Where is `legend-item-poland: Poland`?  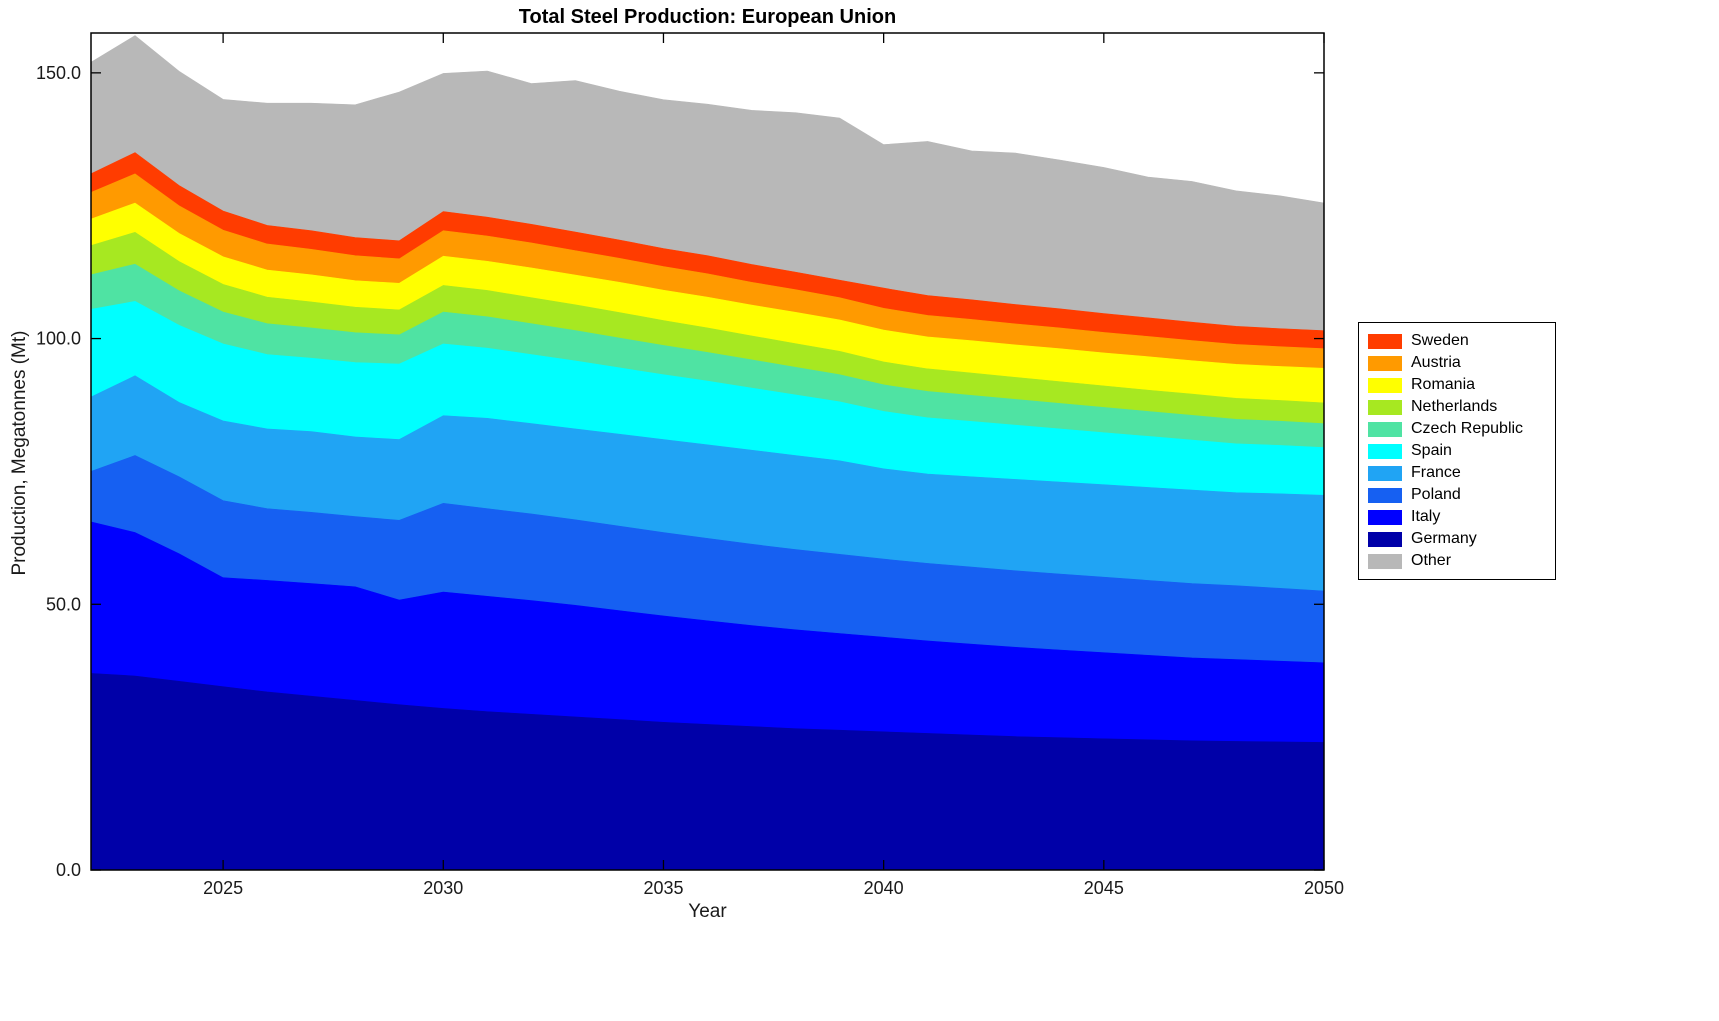 legend-item-poland: Poland is located at coordinates (1457, 495).